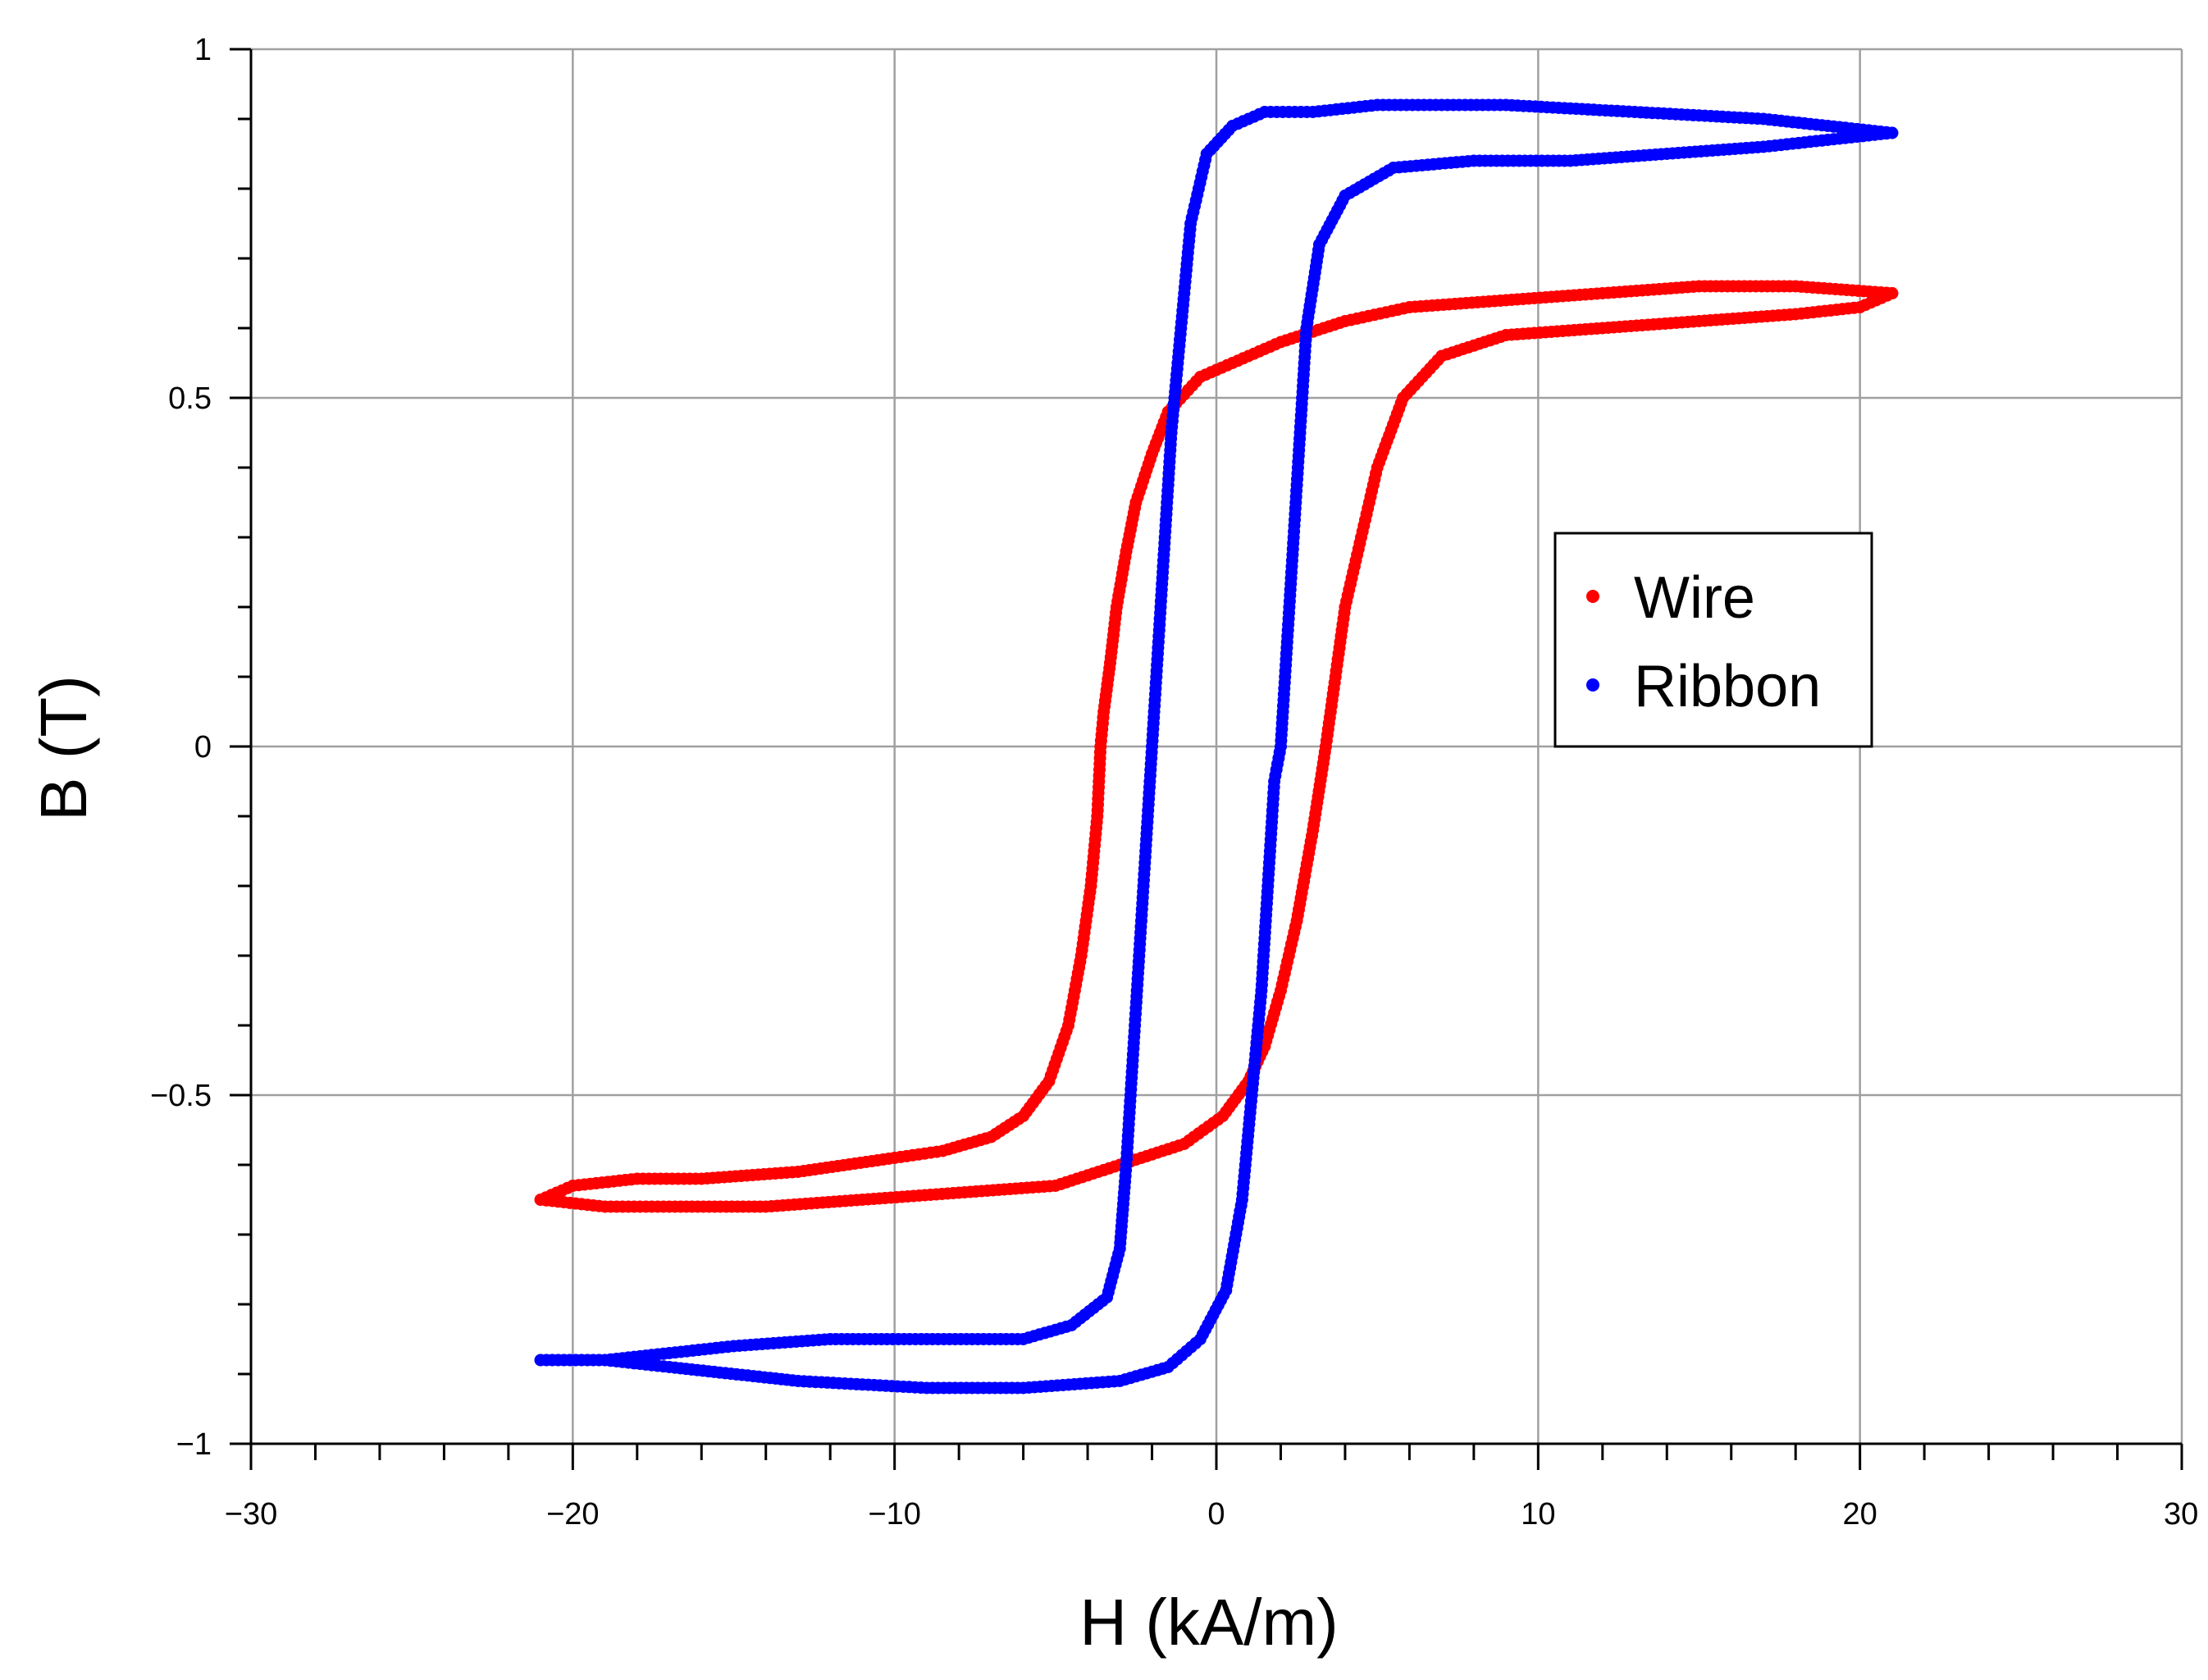 This screenshot has width=2208, height=1680. I want to click on y-tick-label: −1, so click(194, 1444).